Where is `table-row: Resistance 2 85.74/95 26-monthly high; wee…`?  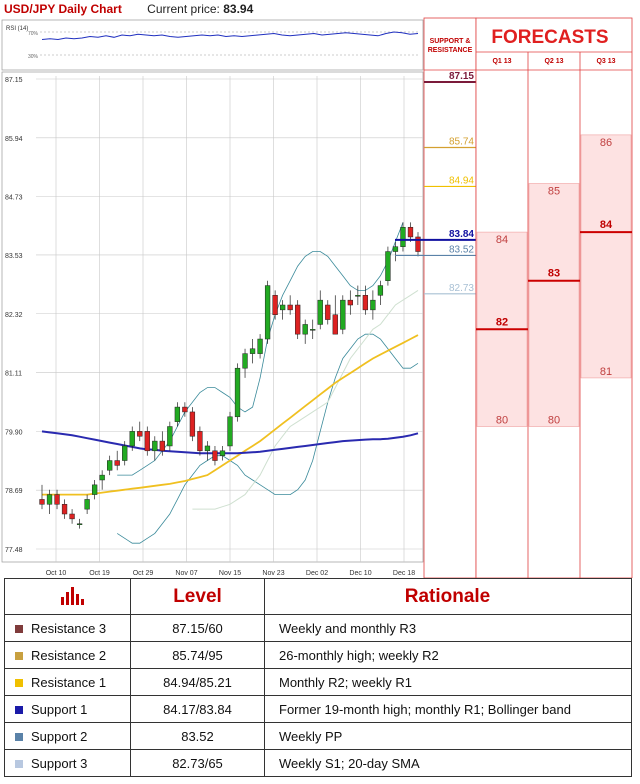 table-row: Resistance 2 85.74/95 26-monthly high; wee… is located at coordinates (318, 655).